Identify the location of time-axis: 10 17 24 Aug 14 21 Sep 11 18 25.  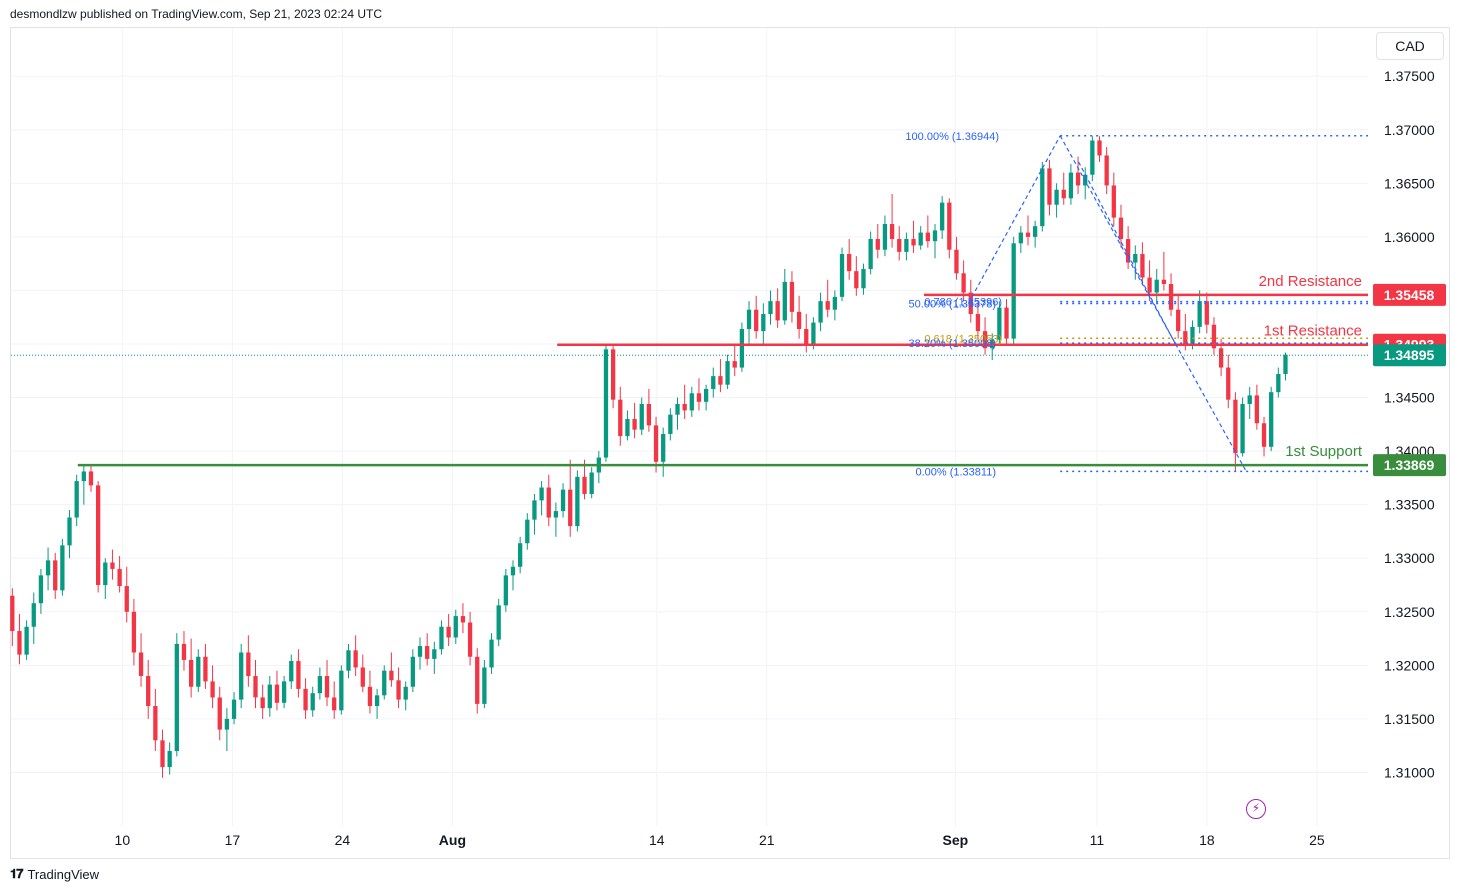
(720, 840).